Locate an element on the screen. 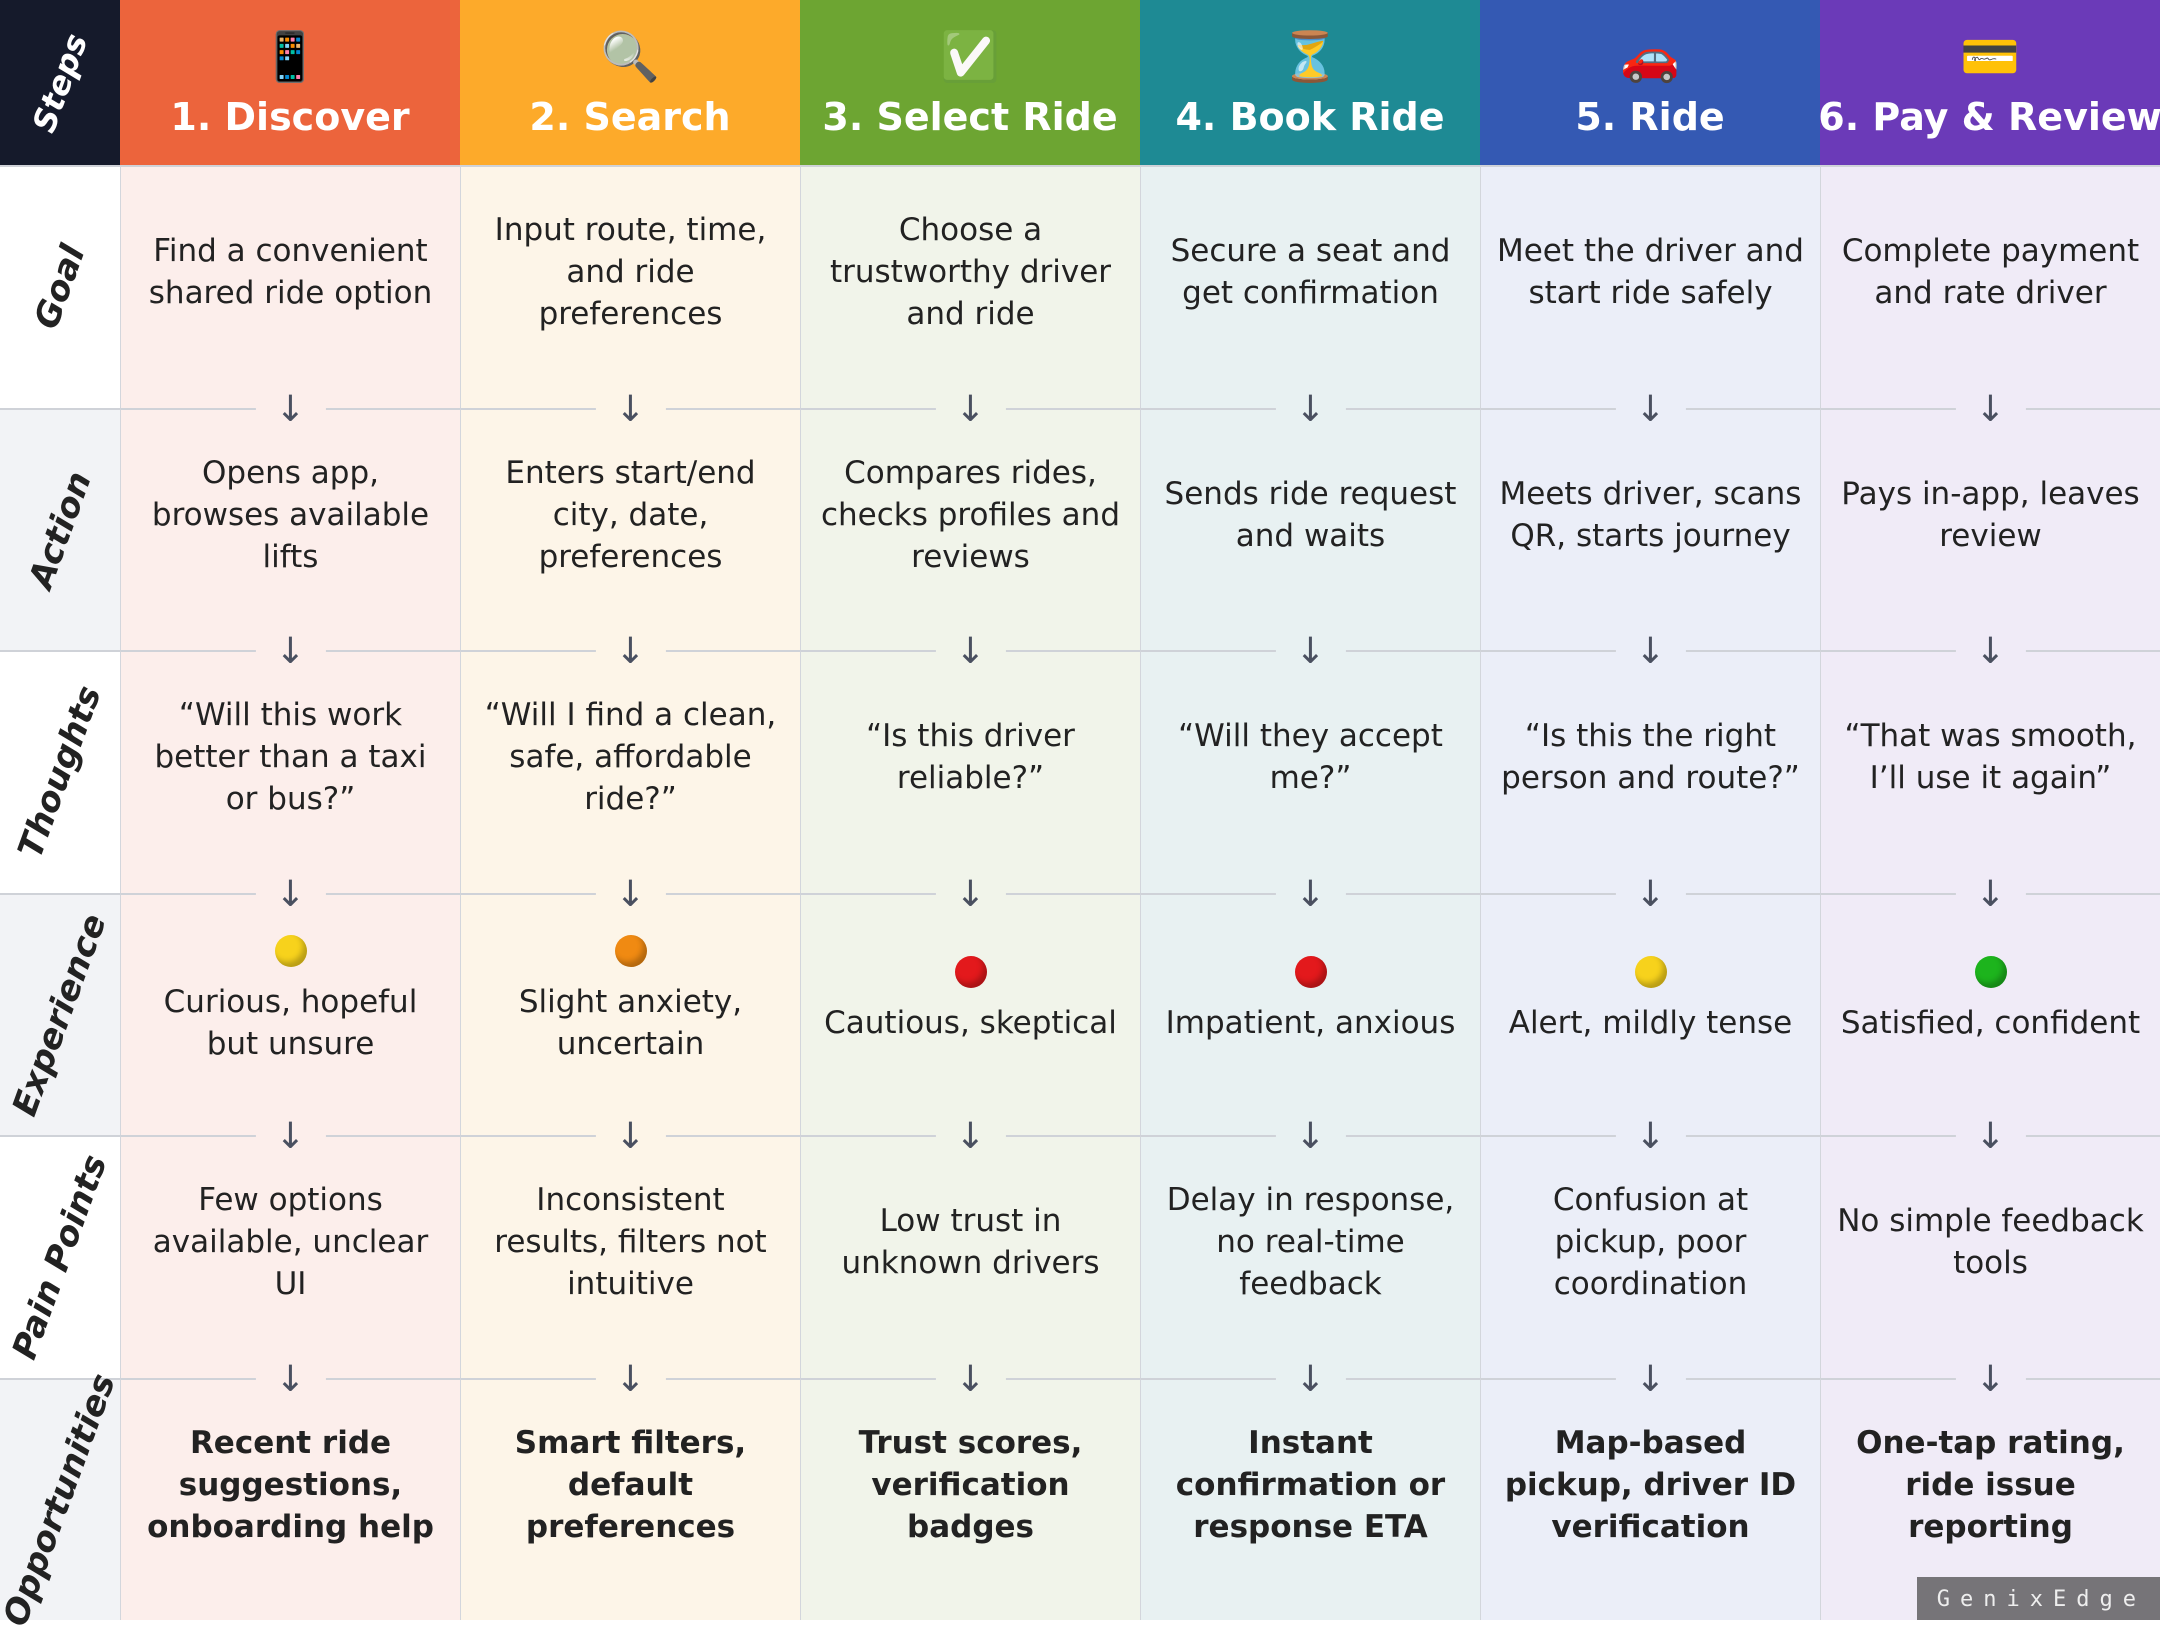 This screenshot has width=2160, height=1631. action-text: Pays in-app, leaves review is located at coordinates (1990, 515).